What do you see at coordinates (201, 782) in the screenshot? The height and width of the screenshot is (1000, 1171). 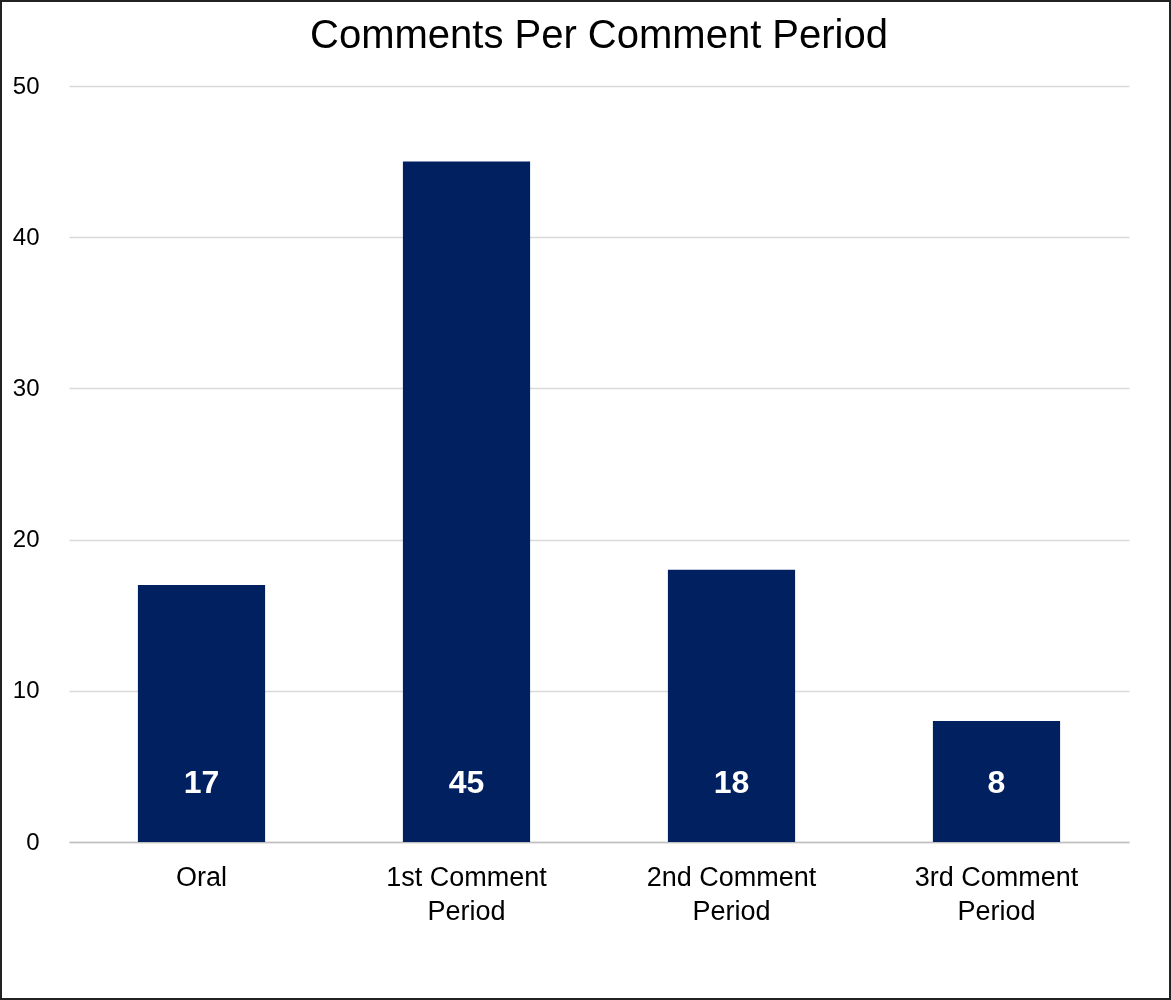 I see `data-label: 17` at bounding box center [201, 782].